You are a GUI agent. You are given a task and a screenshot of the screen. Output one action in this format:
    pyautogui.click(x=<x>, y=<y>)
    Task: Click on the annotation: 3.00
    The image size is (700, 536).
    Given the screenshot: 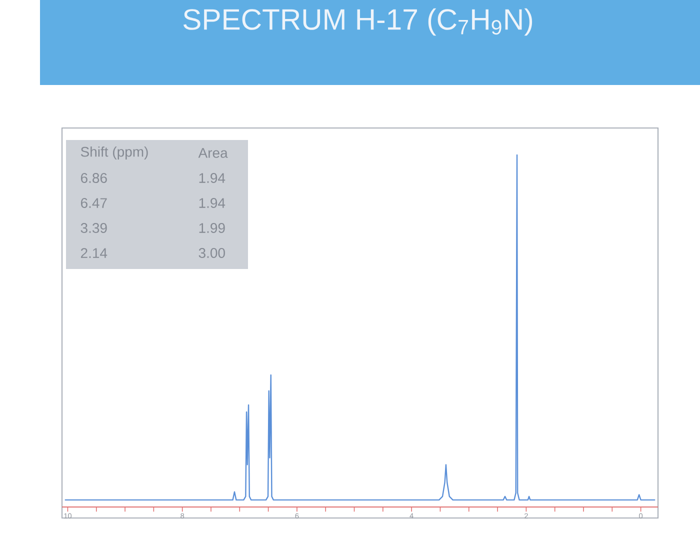 What is the action you would take?
    pyautogui.click(x=211, y=253)
    